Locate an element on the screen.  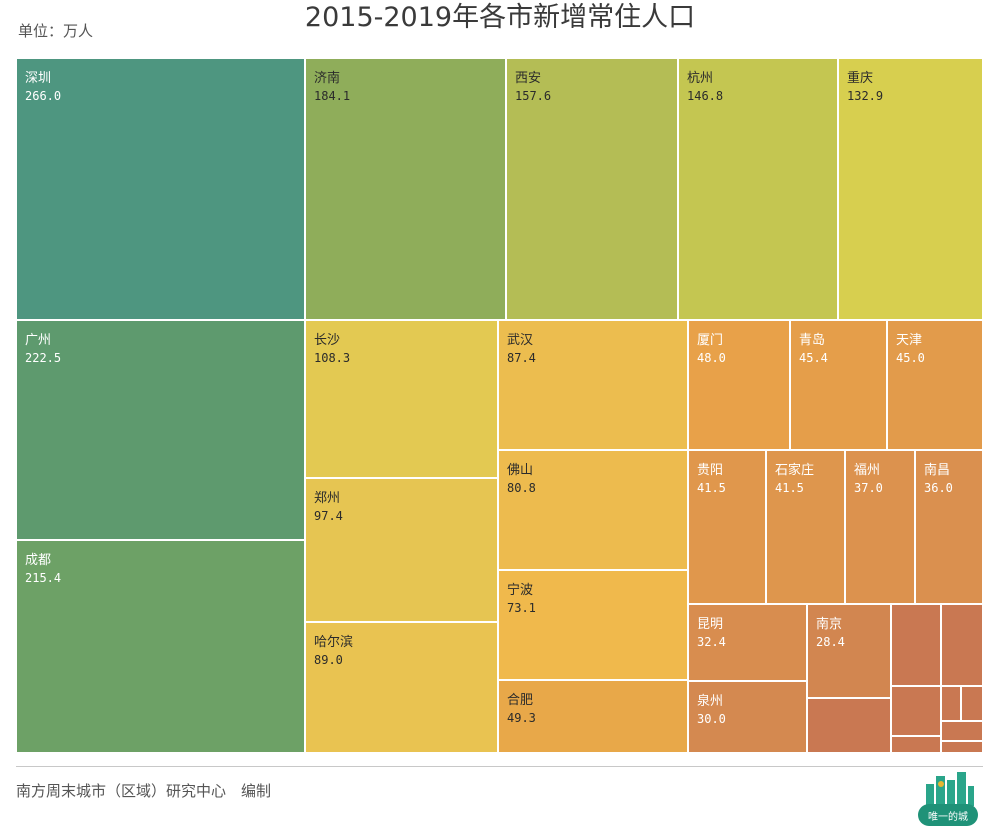
cell-name-label: 重庆 is located at coordinates (860, 78).